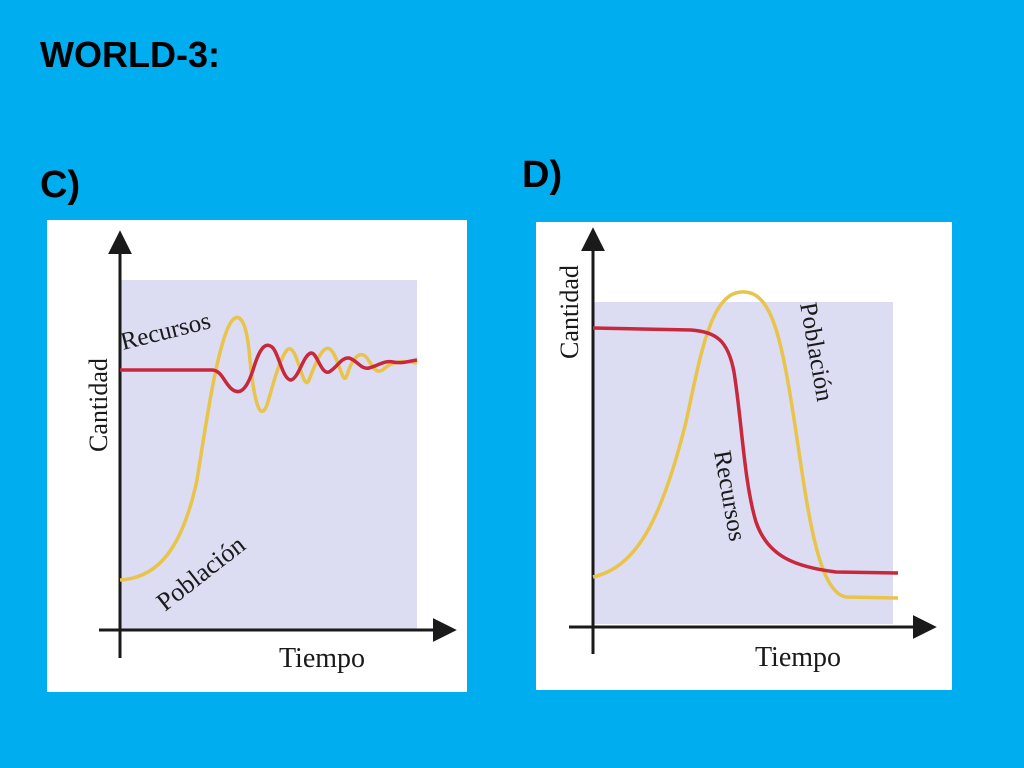 The height and width of the screenshot is (768, 1024). I want to click on panel-d-label: D), so click(542, 175).